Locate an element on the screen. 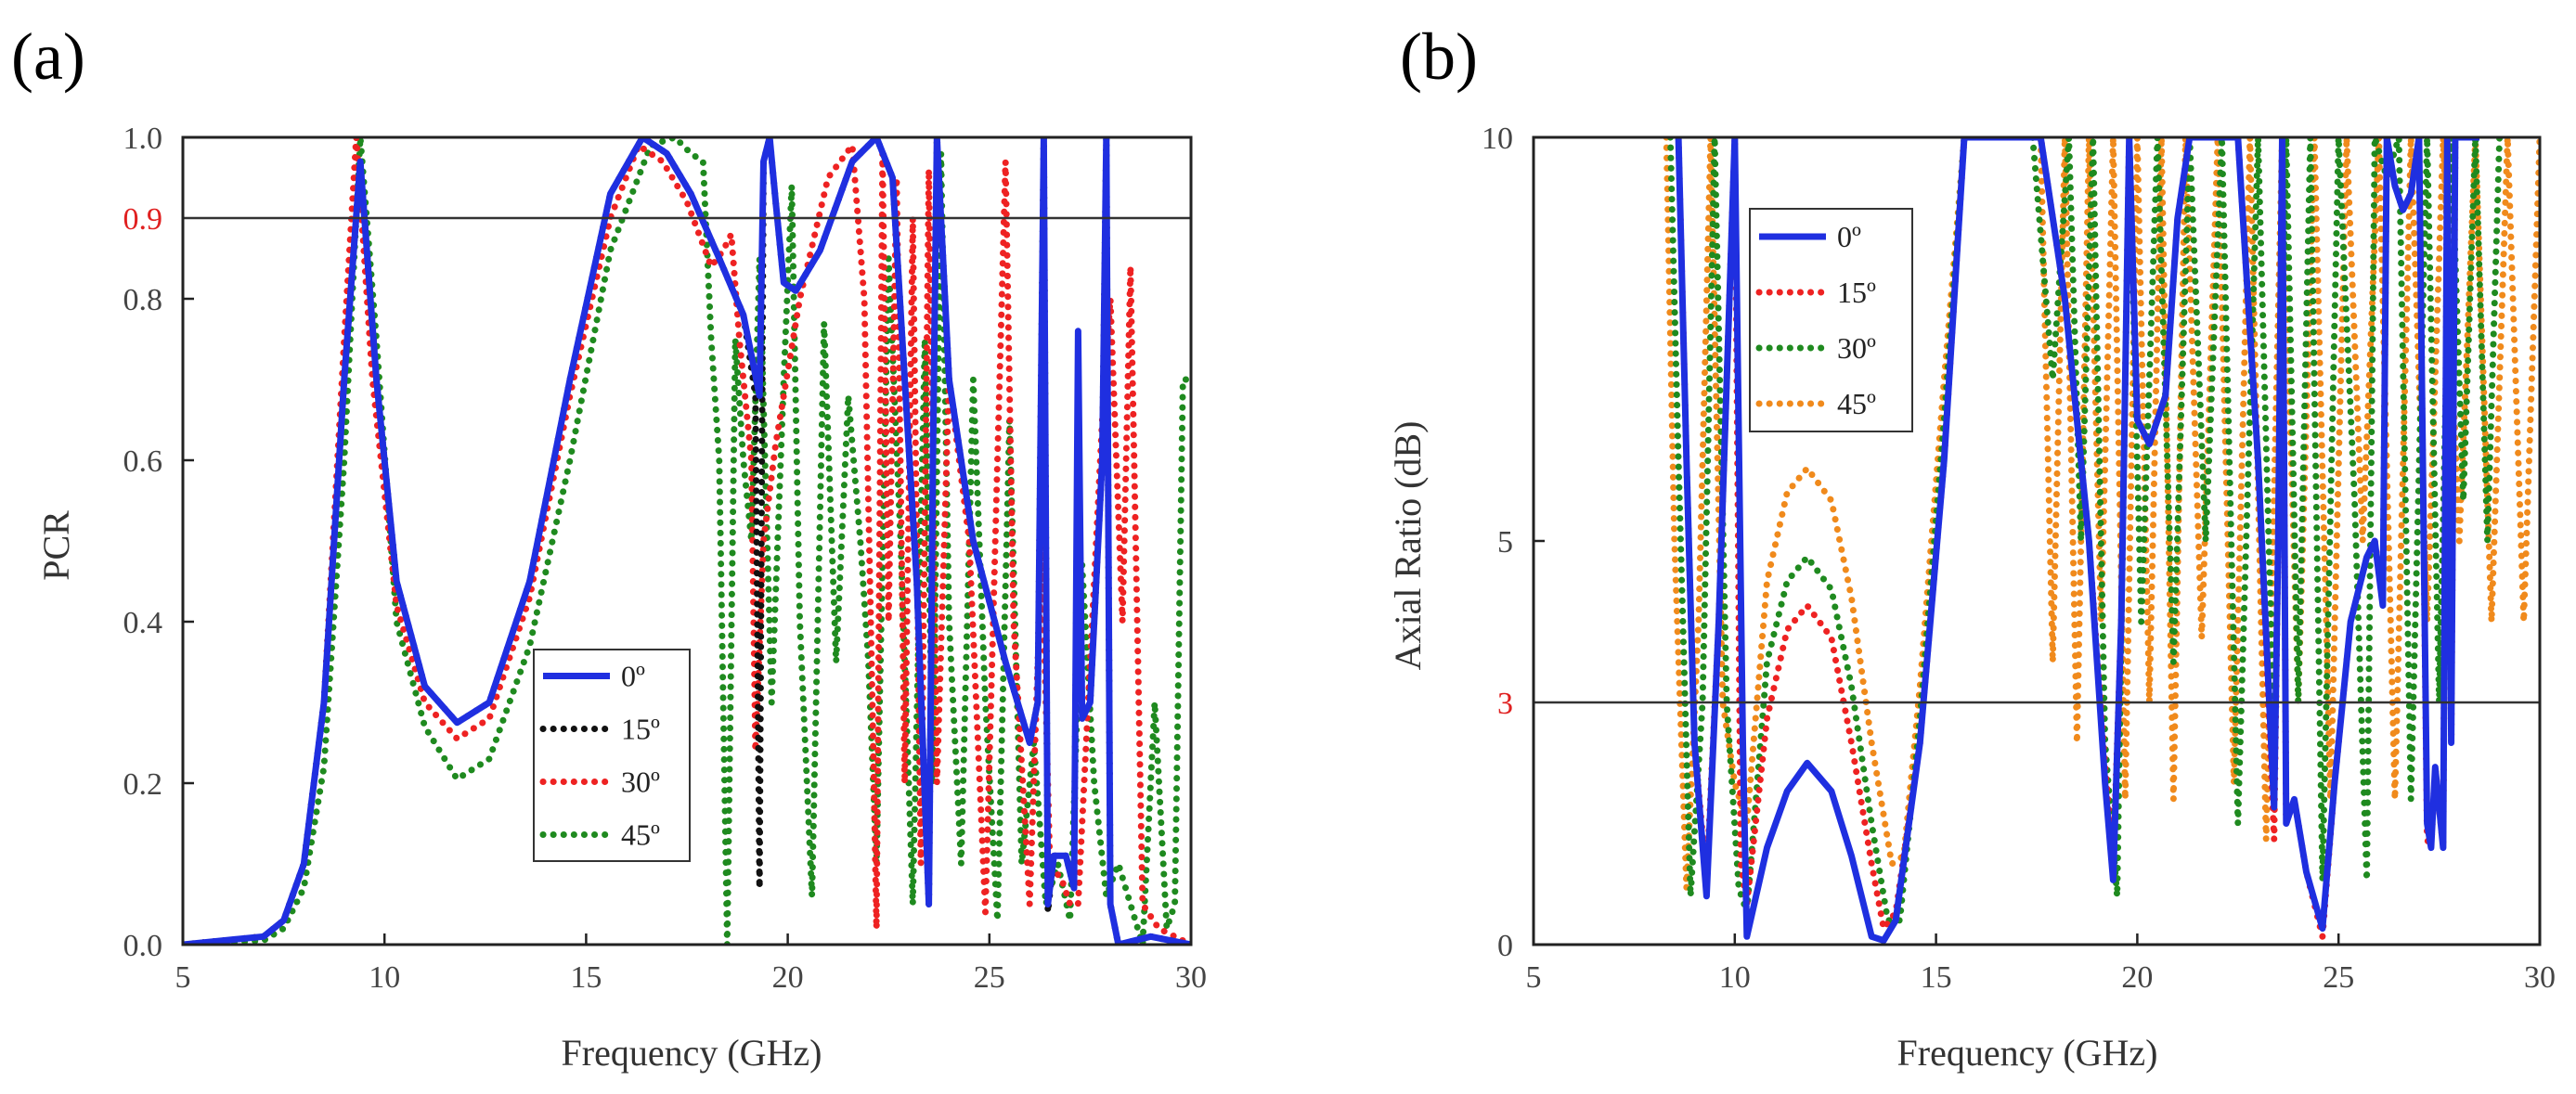 This screenshot has width=2576, height=1094. y-tick-label-a: 0.0 is located at coordinates (143, 946).